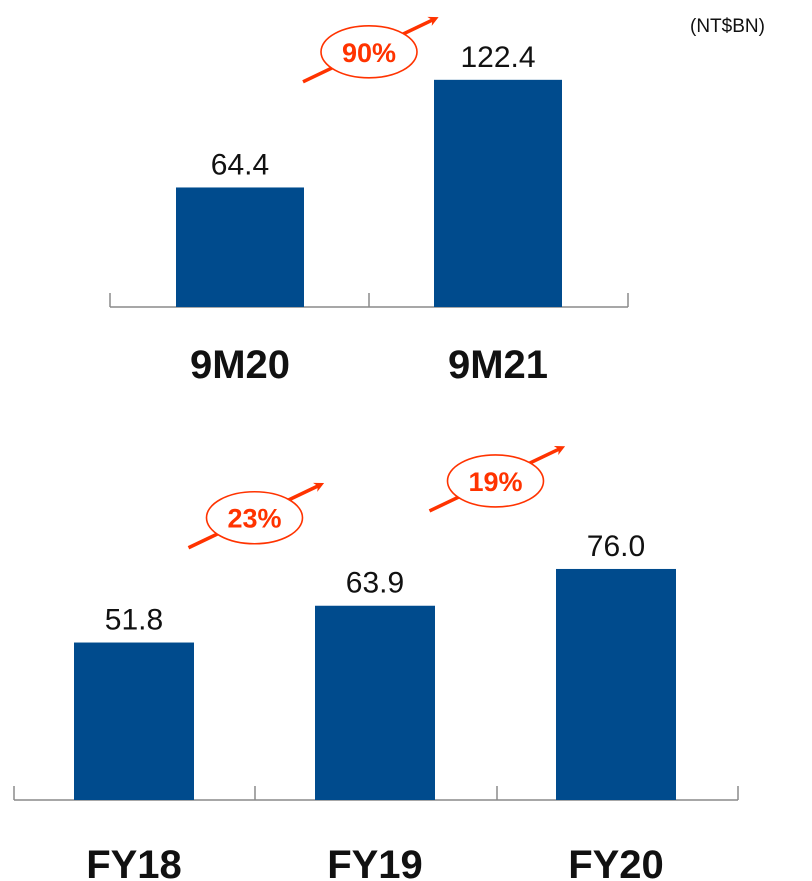 The image size is (812, 881). I want to click on category-label-fy18: FY18, so click(134, 862).